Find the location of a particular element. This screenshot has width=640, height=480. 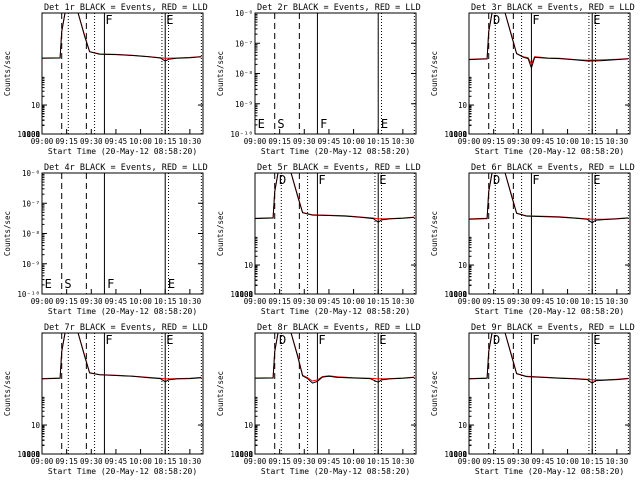

det5-title: Det 5r BLACK = Events, RED = LLD is located at coordinates (339, 168).